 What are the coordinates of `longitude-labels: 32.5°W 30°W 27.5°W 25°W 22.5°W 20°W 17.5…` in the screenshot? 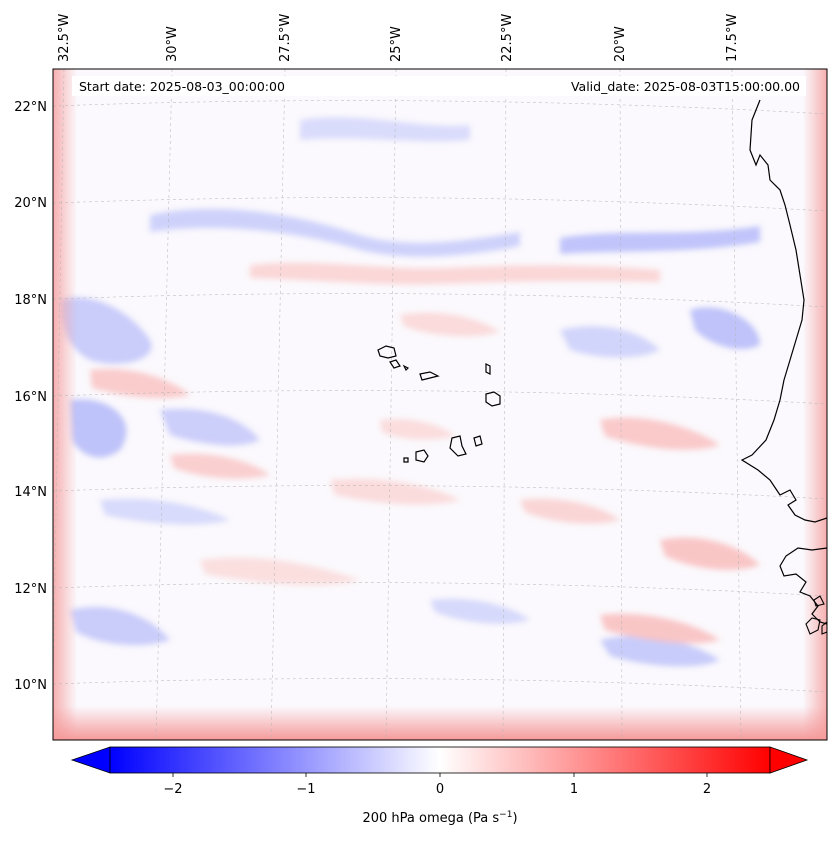 It's located at (398, 38).